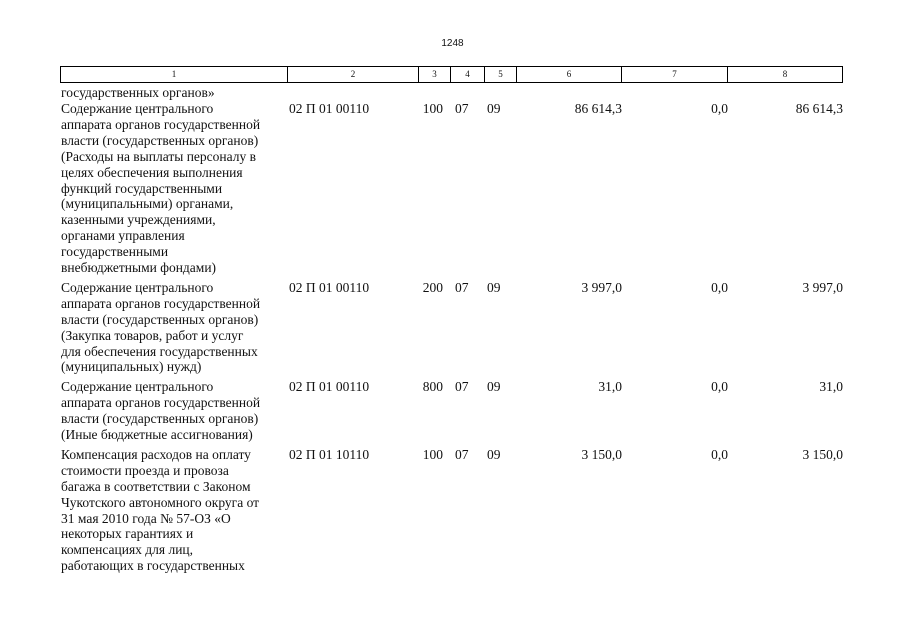 The height and width of the screenshot is (640, 905). Describe the element at coordinates (139, 267) in the screenshot. I see `description-line: внебюджетными фондами)` at that location.